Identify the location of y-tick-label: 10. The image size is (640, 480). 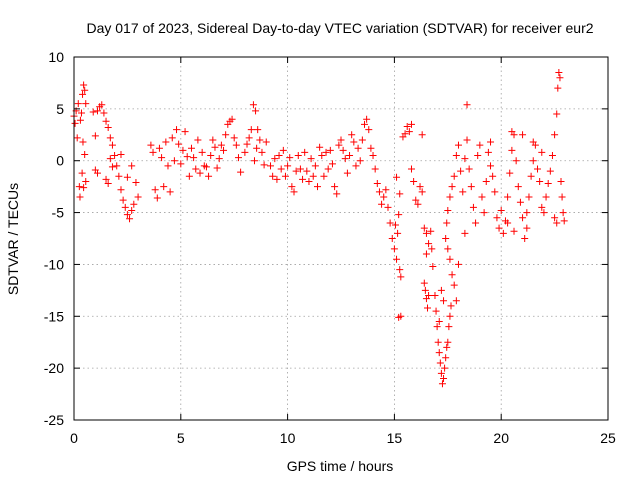
(56, 57).